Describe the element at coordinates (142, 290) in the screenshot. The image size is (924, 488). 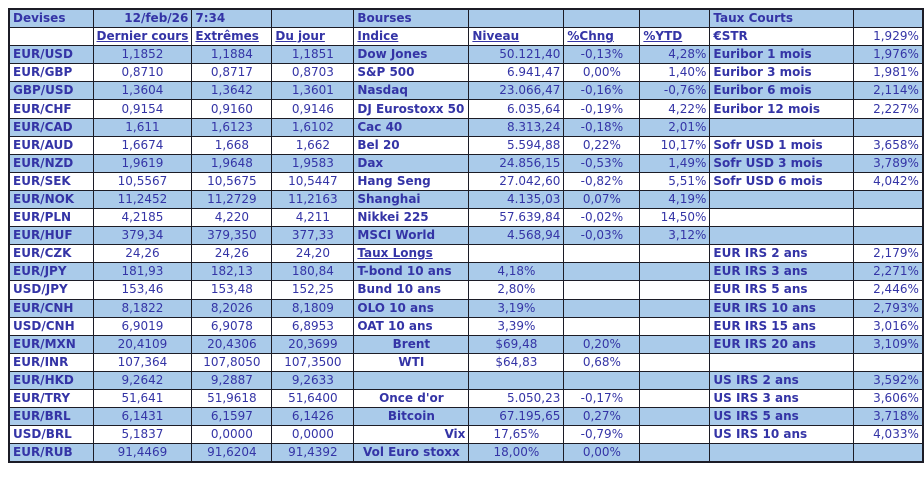
I see `dernier-cours-cell: 153,46` at that location.